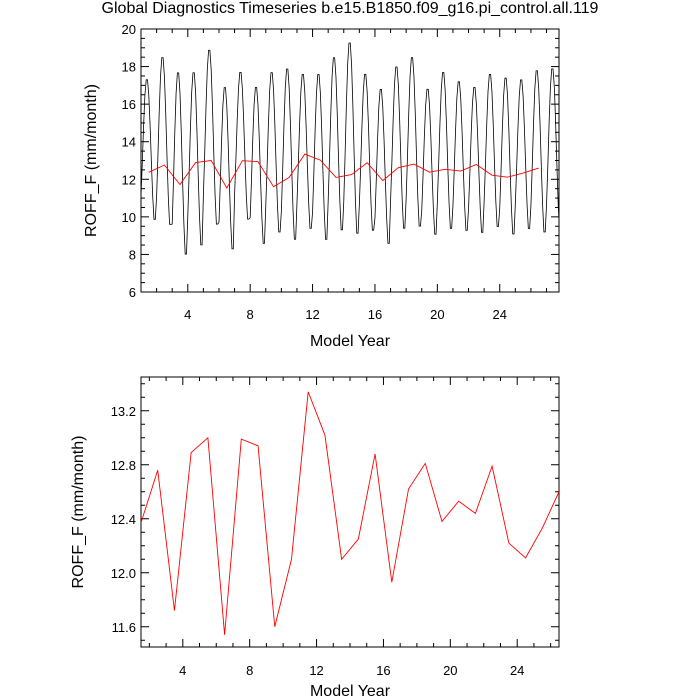  Describe the element at coordinates (129, 104) in the screenshot. I see `y-tick-label: 16` at that location.